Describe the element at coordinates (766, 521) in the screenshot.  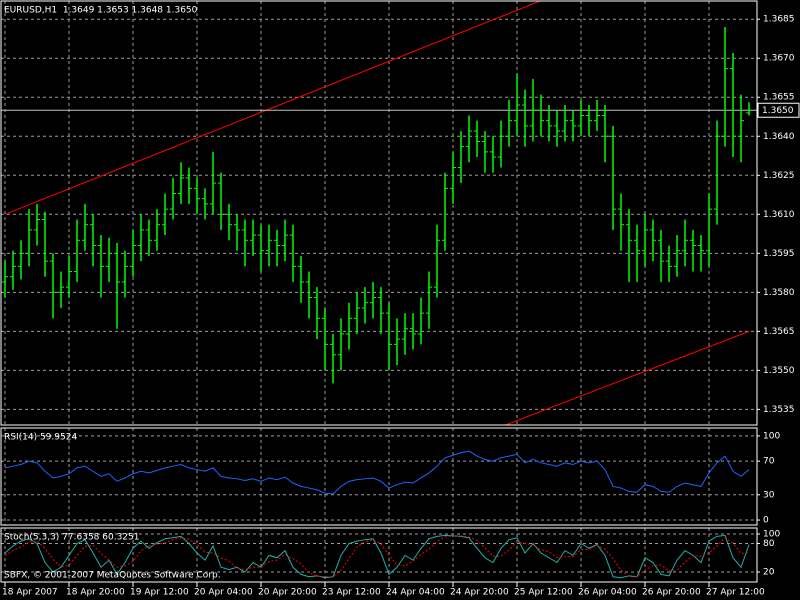
I see `y-tick-label: 0` at that location.